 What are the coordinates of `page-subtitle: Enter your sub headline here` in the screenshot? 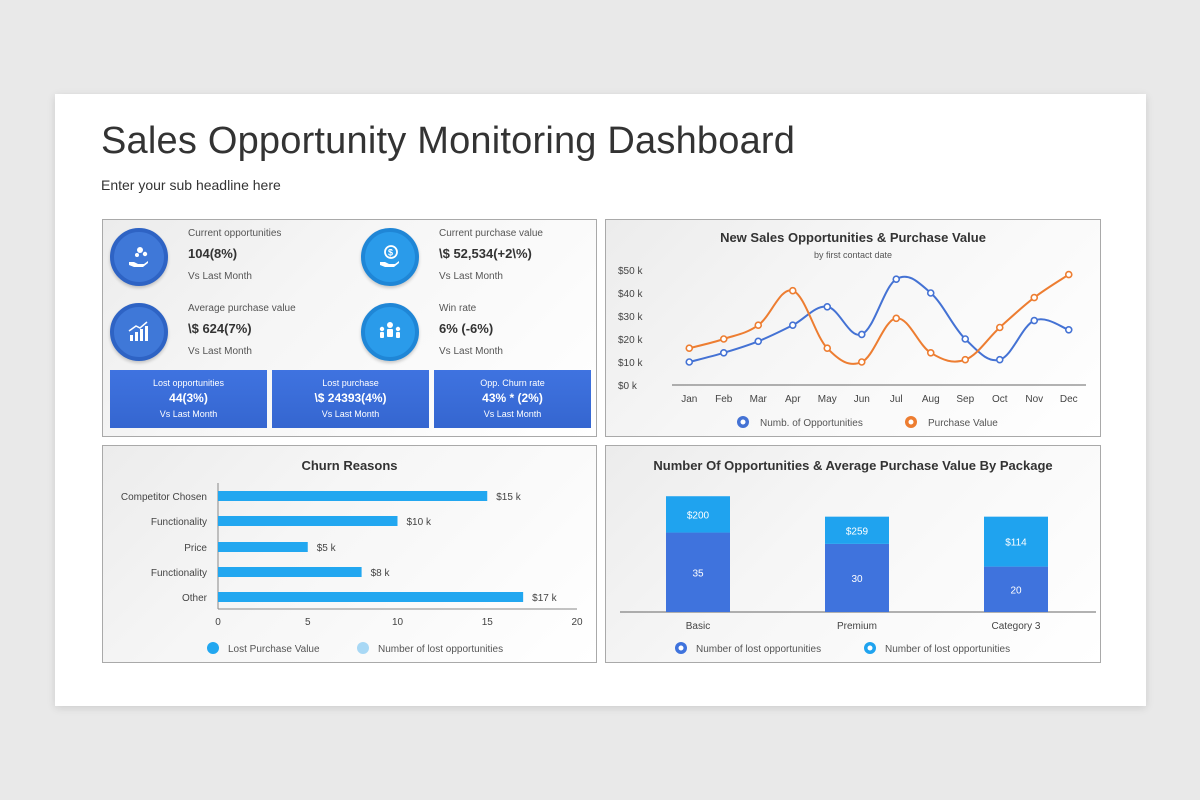 It's located at (191, 185).